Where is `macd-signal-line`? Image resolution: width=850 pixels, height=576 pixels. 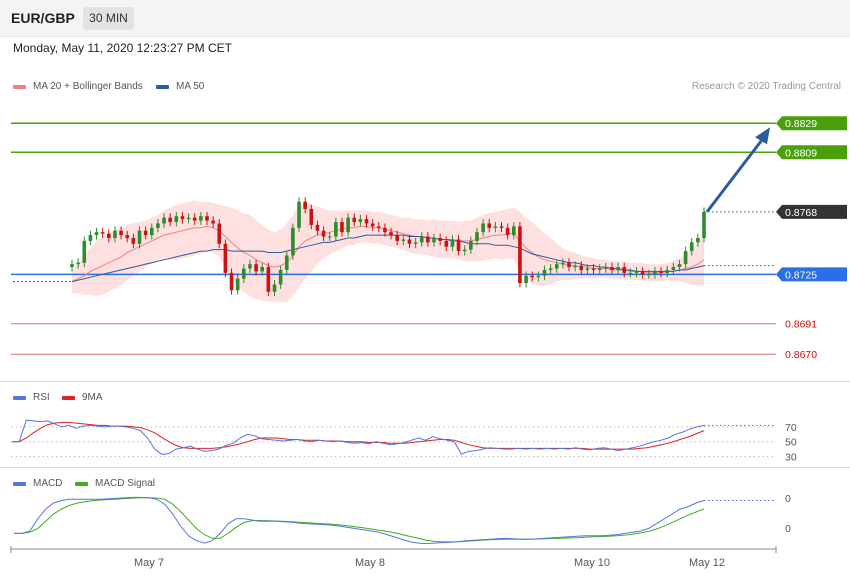 macd-signal-line is located at coordinates (359, 520).